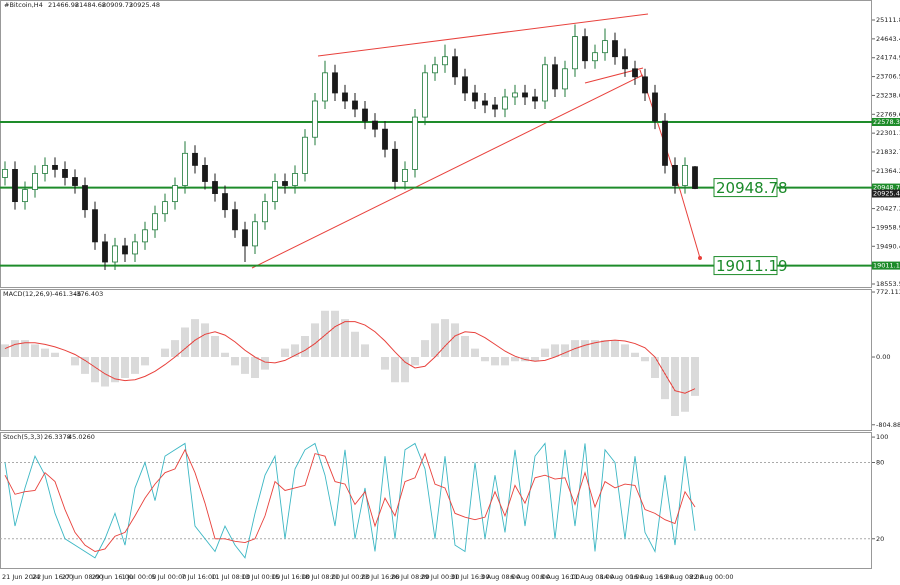 The width and height of the screenshot is (900, 585). Describe the element at coordinates (23, 437) in the screenshot. I see `panel-title: Stoch(5,3,3)` at that location.